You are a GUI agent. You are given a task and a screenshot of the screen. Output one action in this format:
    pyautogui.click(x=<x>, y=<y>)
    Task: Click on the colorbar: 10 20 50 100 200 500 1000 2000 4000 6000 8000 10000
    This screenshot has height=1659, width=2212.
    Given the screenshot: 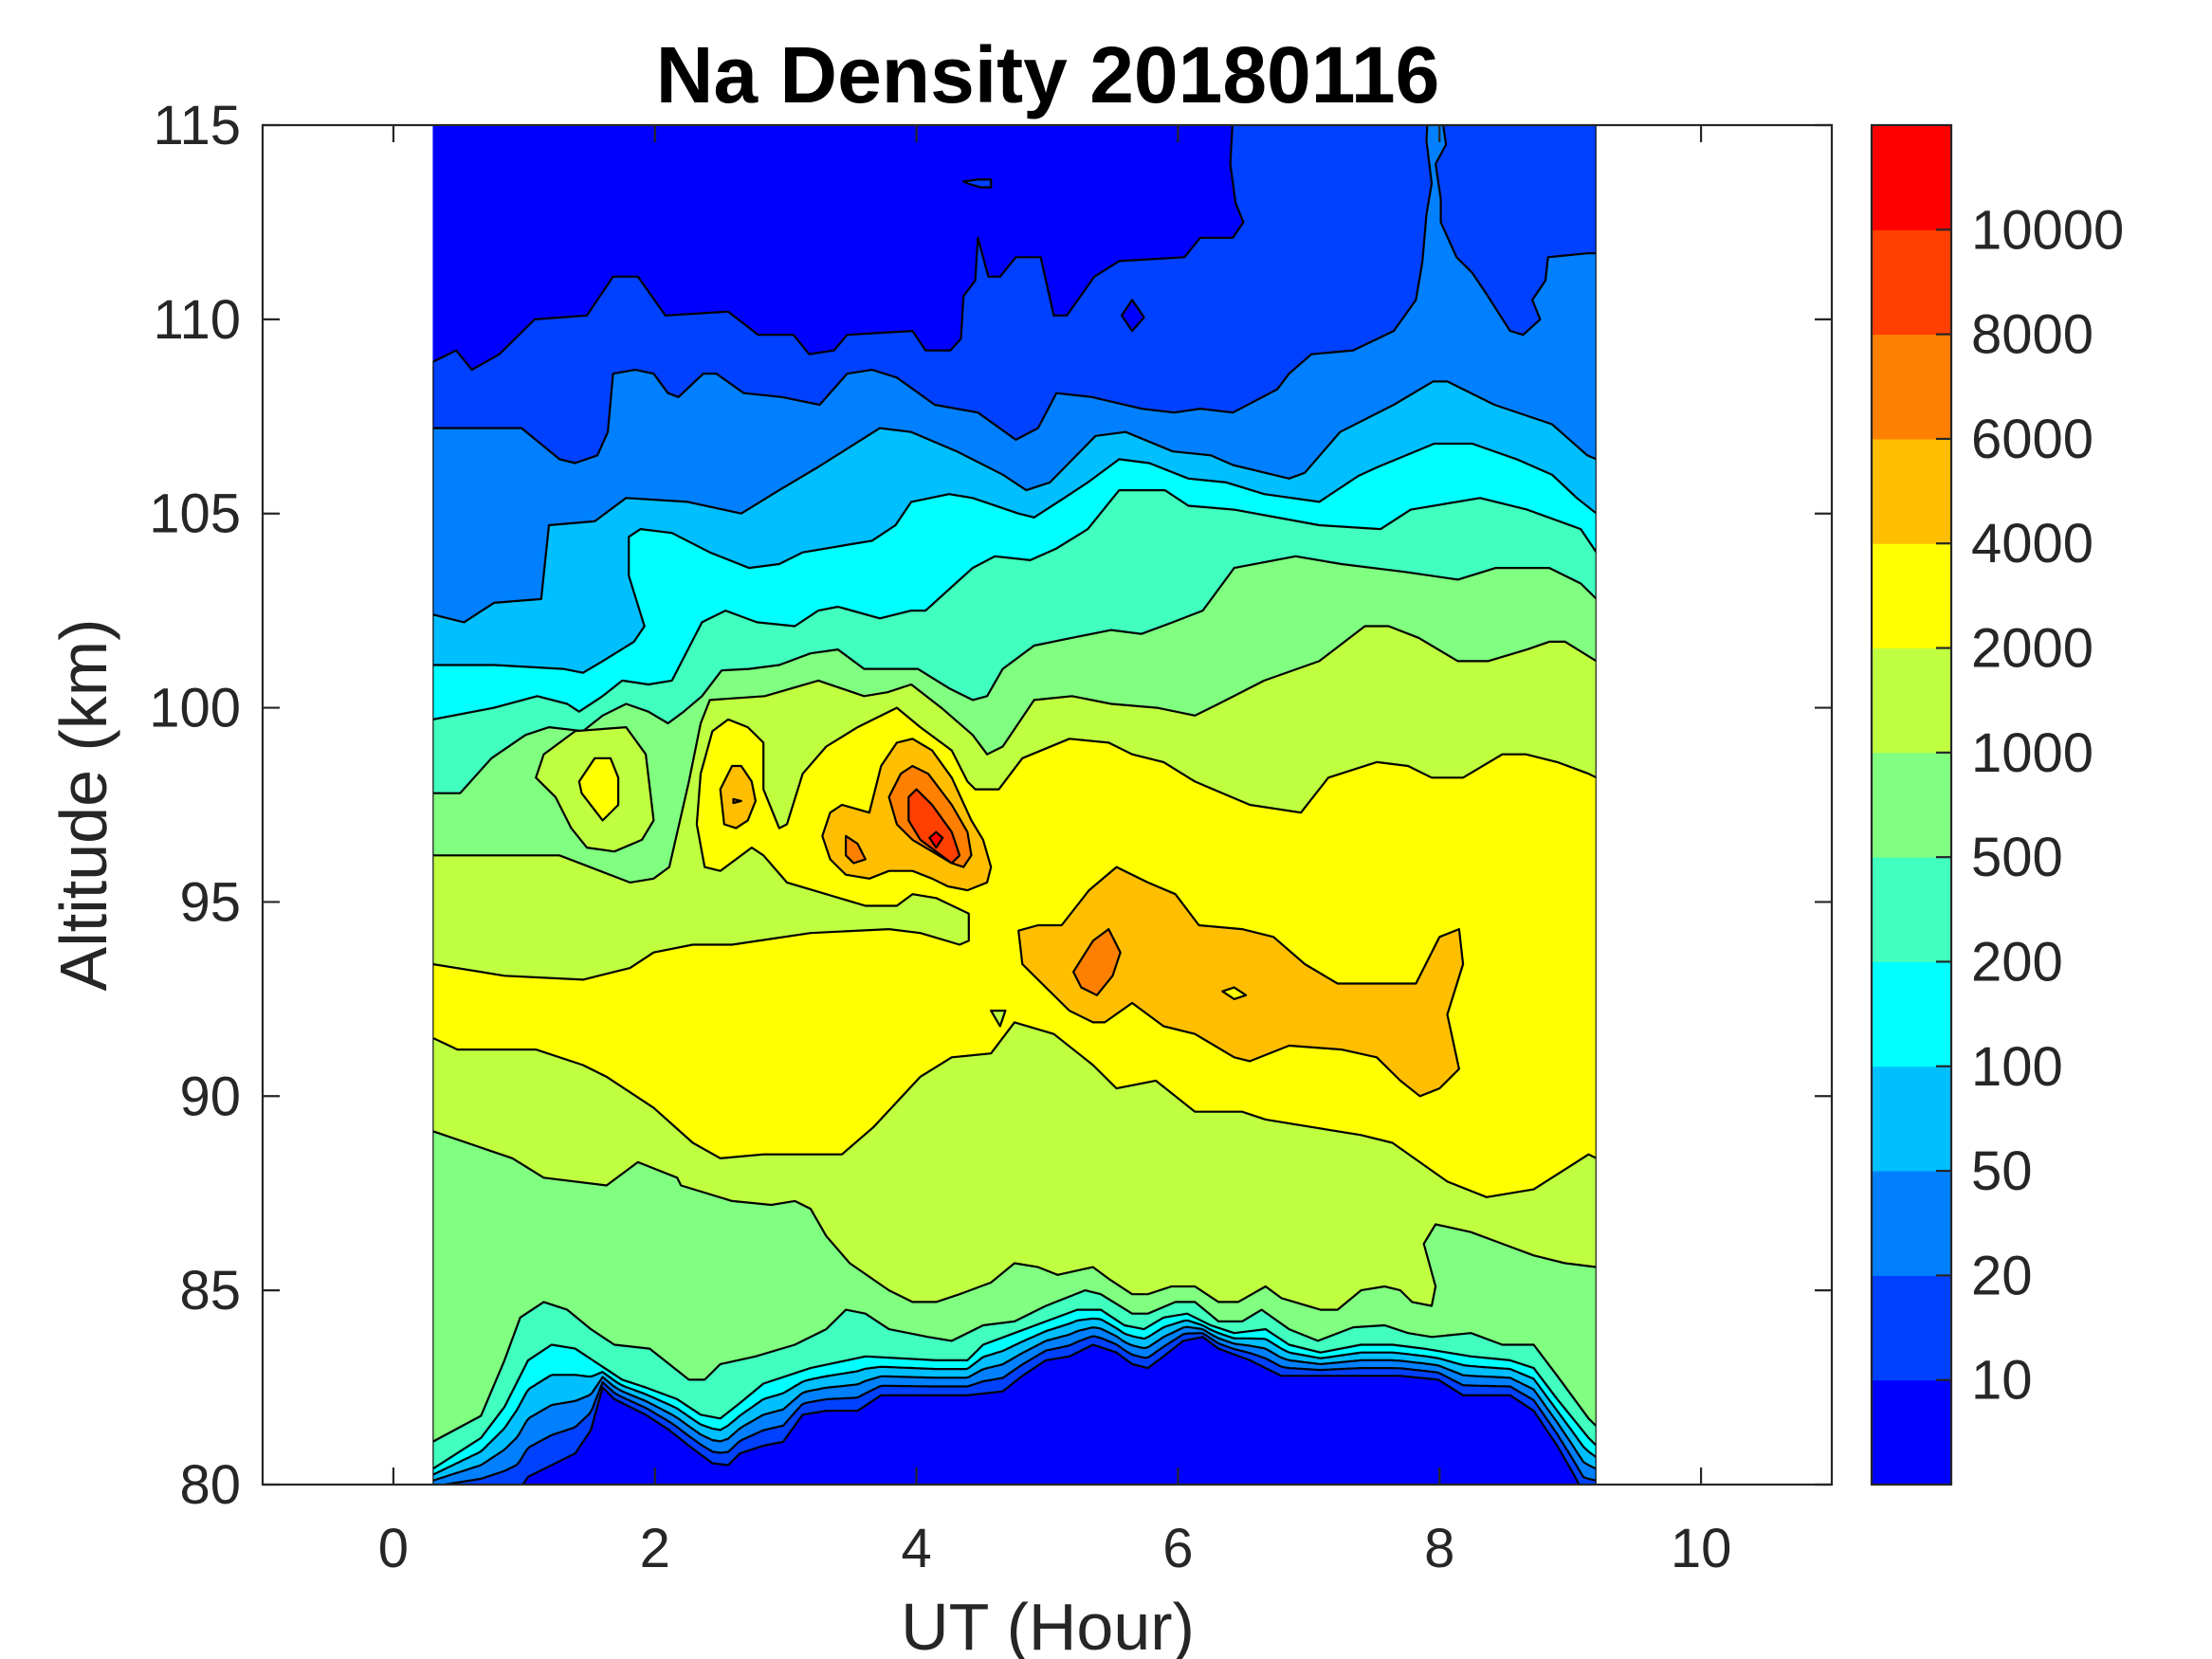 What is the action you would take?
    pyautogui.click(x=1997, y=804)
    